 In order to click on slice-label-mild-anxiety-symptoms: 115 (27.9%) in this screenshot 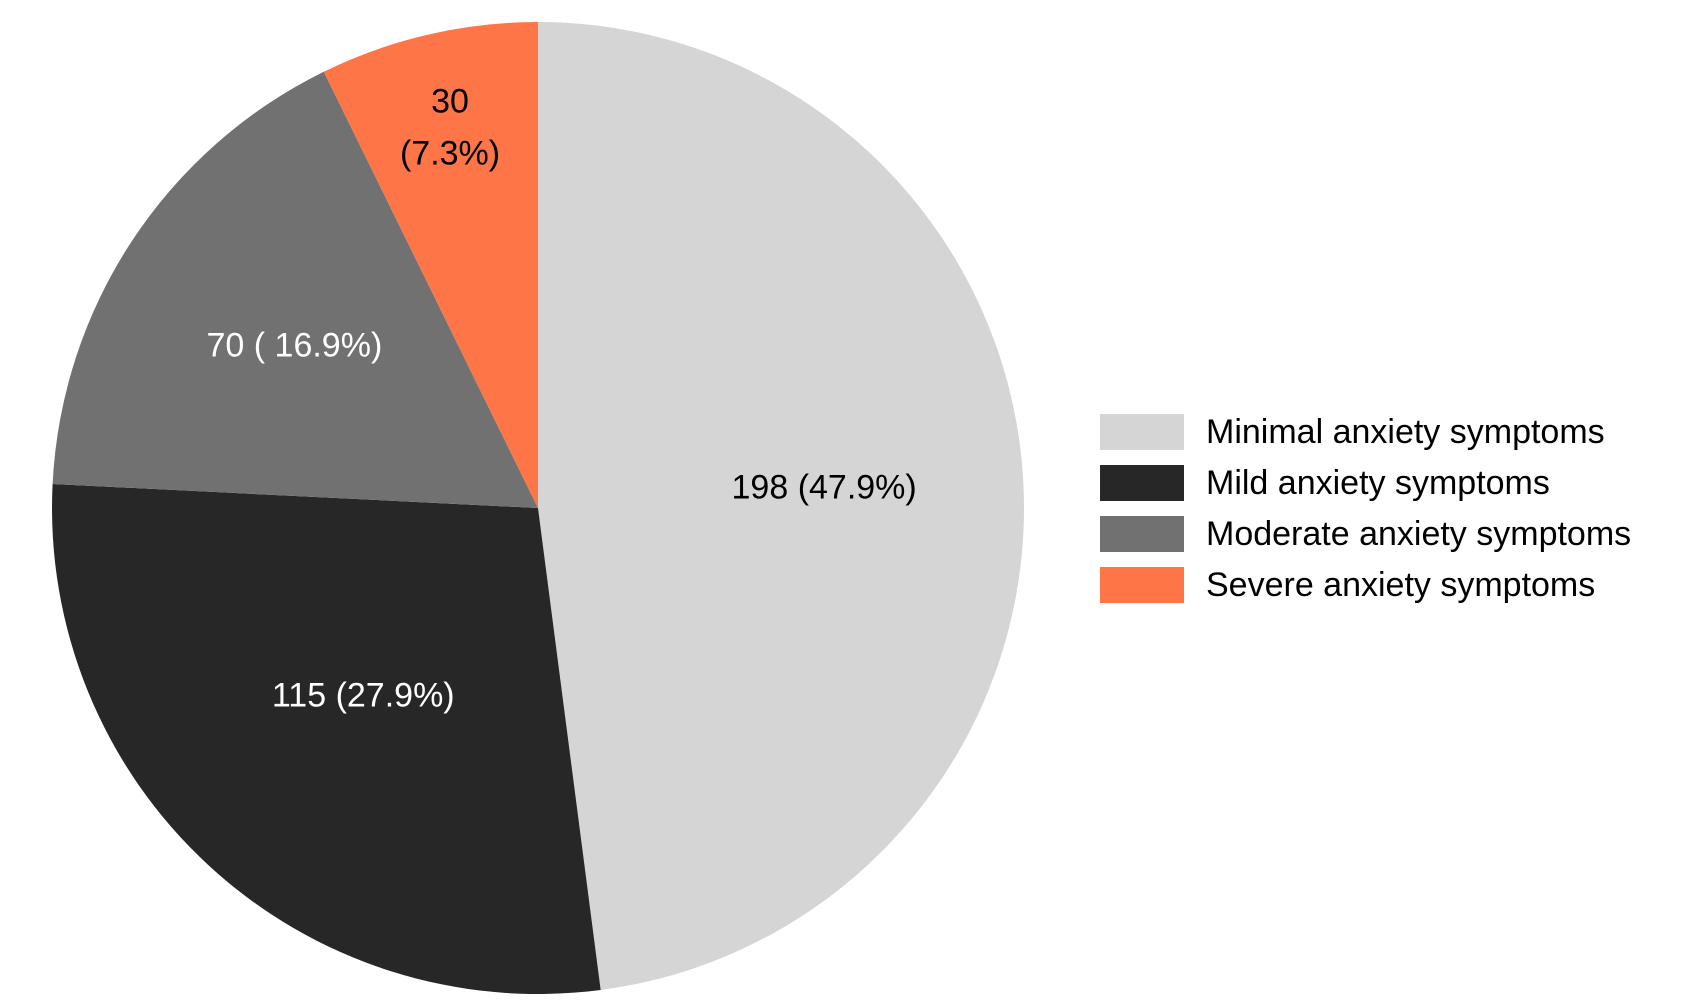, I will do `click(363, 695)`.